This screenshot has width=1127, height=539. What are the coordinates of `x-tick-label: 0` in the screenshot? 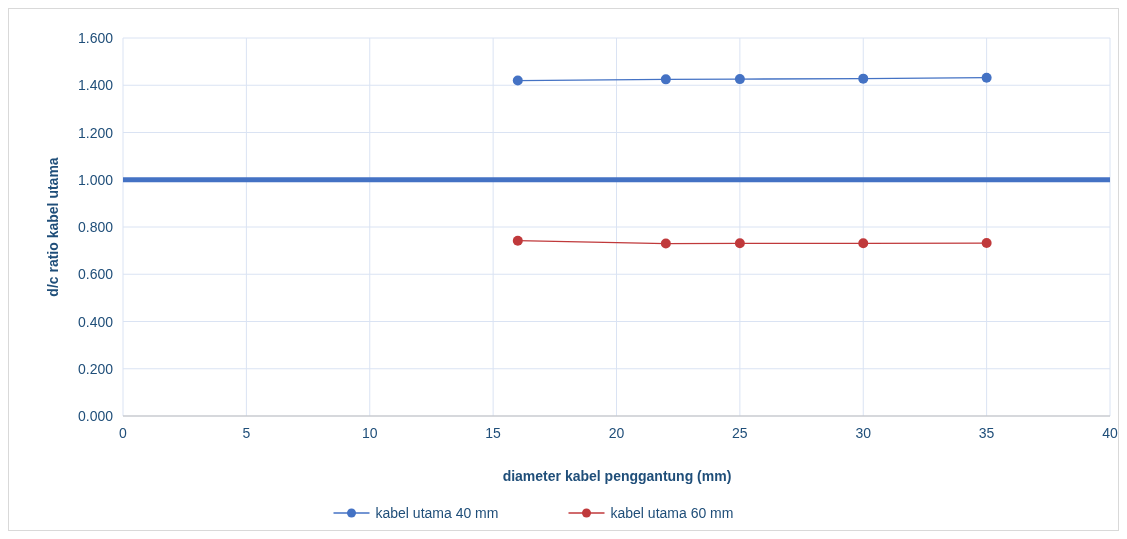 It's located at (123, 433).